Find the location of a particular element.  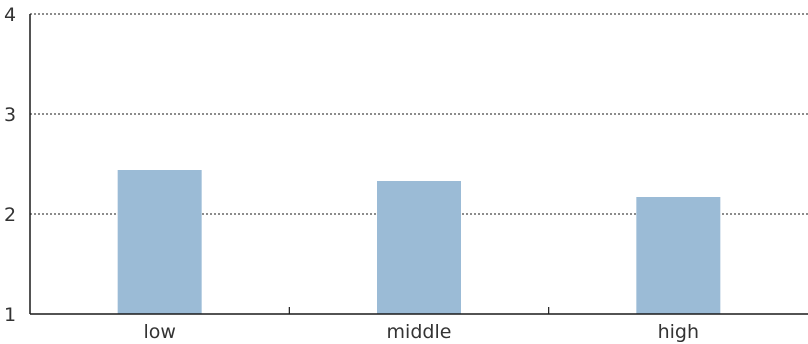

bar-high is located at coordinates (678, 255).